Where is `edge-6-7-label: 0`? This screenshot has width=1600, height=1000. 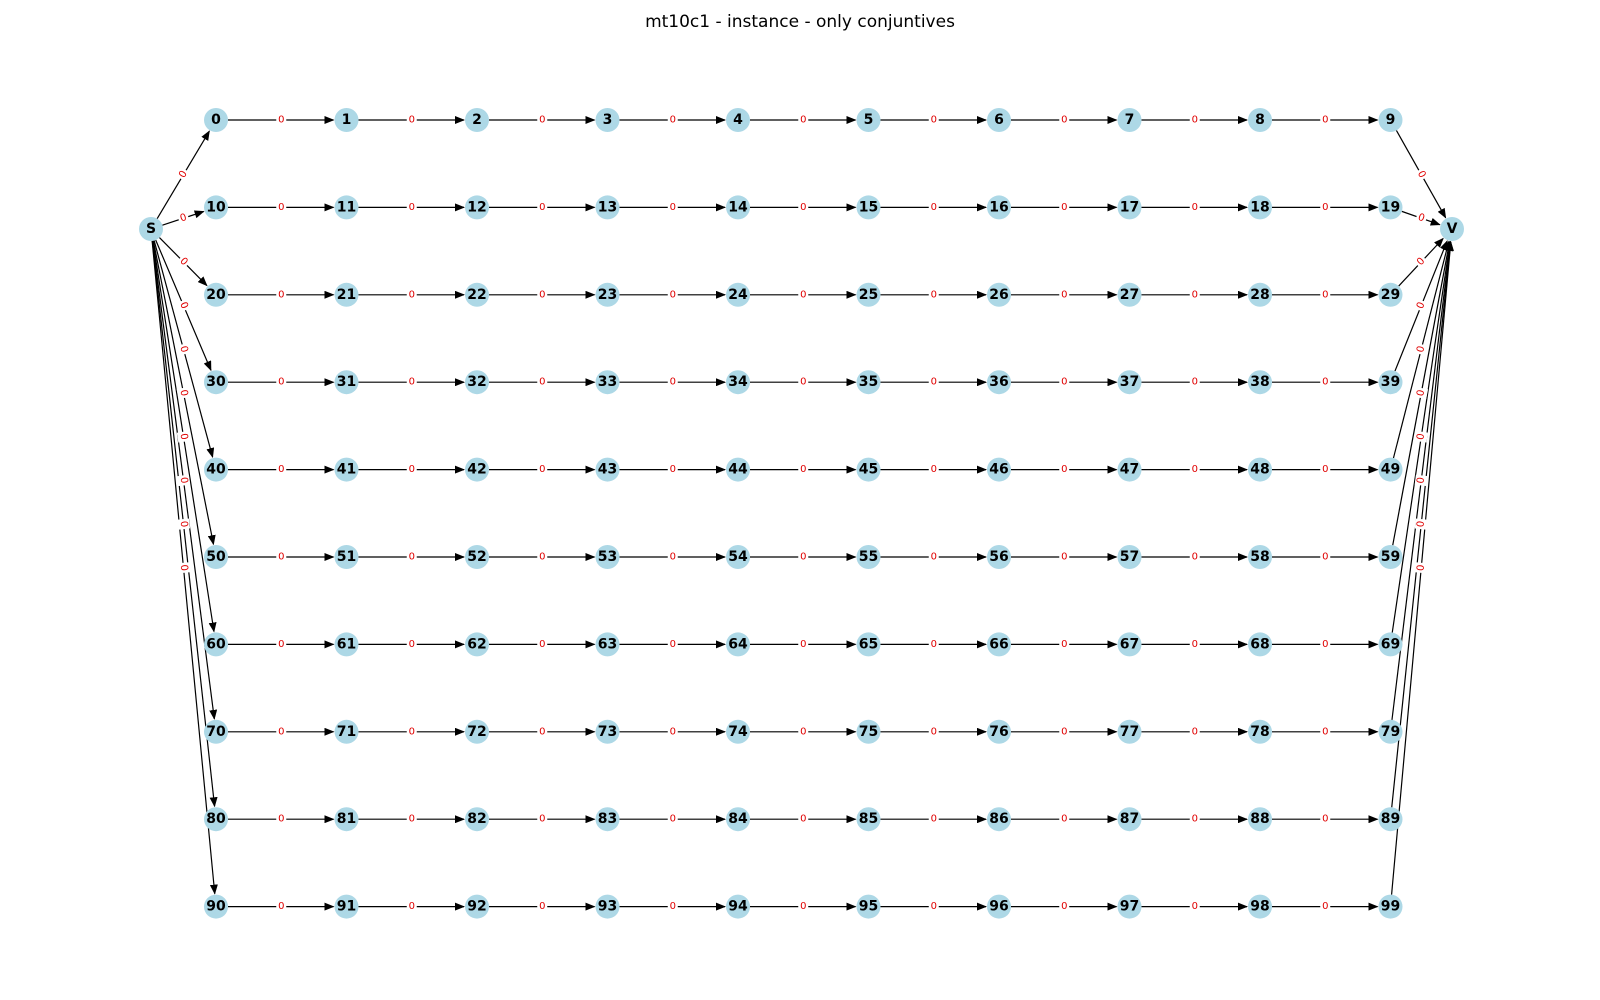
edge-6-7-label: 0 is located at coordinates (1064, 120).